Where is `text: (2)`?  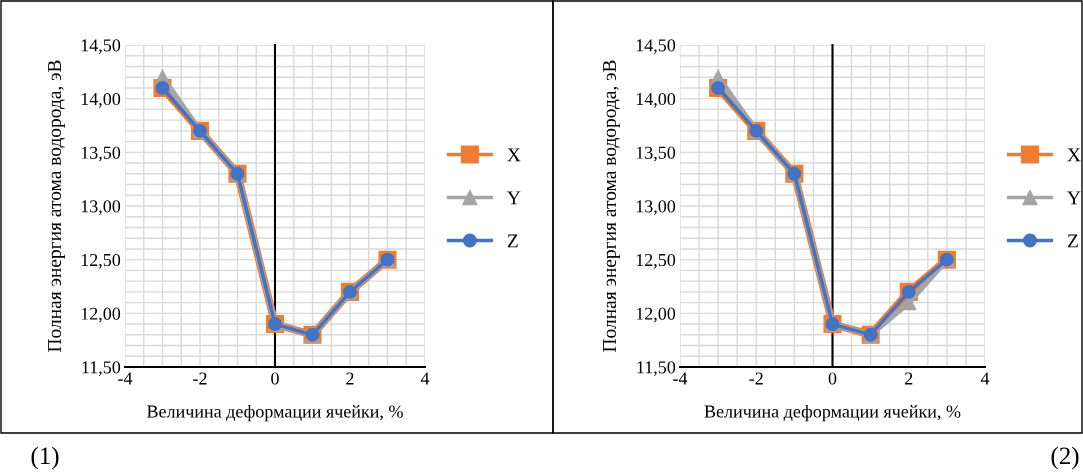 text: (2) is located at coordinates (1065, 458).